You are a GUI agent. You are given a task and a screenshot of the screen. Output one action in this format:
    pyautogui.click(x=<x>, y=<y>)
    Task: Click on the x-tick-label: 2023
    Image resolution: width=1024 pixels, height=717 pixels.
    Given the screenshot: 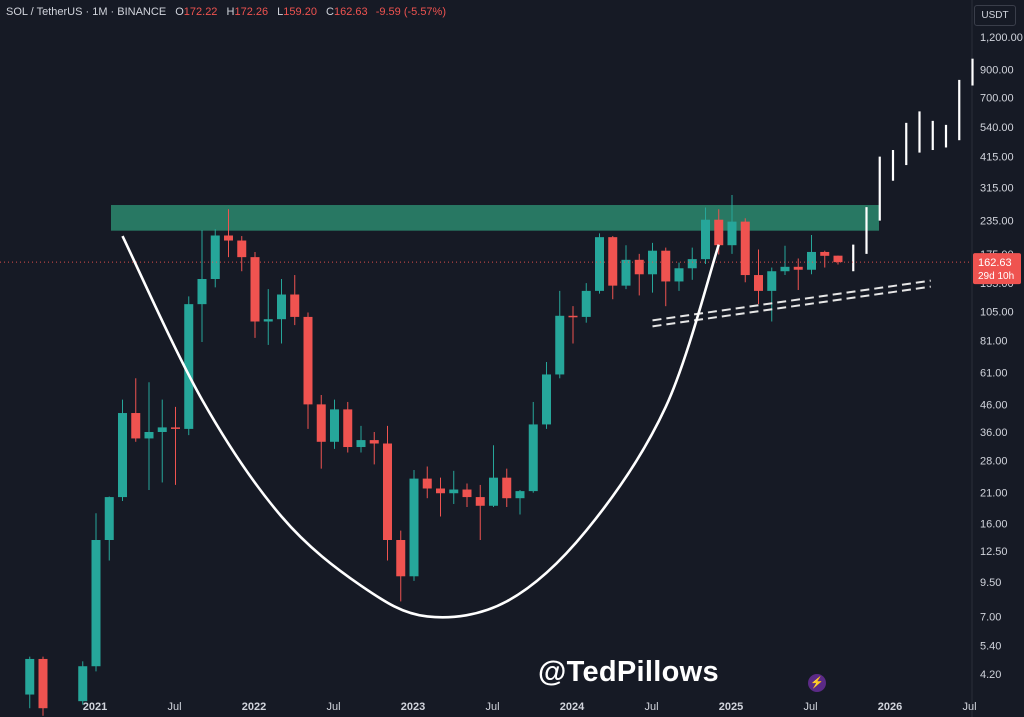 What is the action you would take?
    pyautogui.click(x=413, y=707)
    